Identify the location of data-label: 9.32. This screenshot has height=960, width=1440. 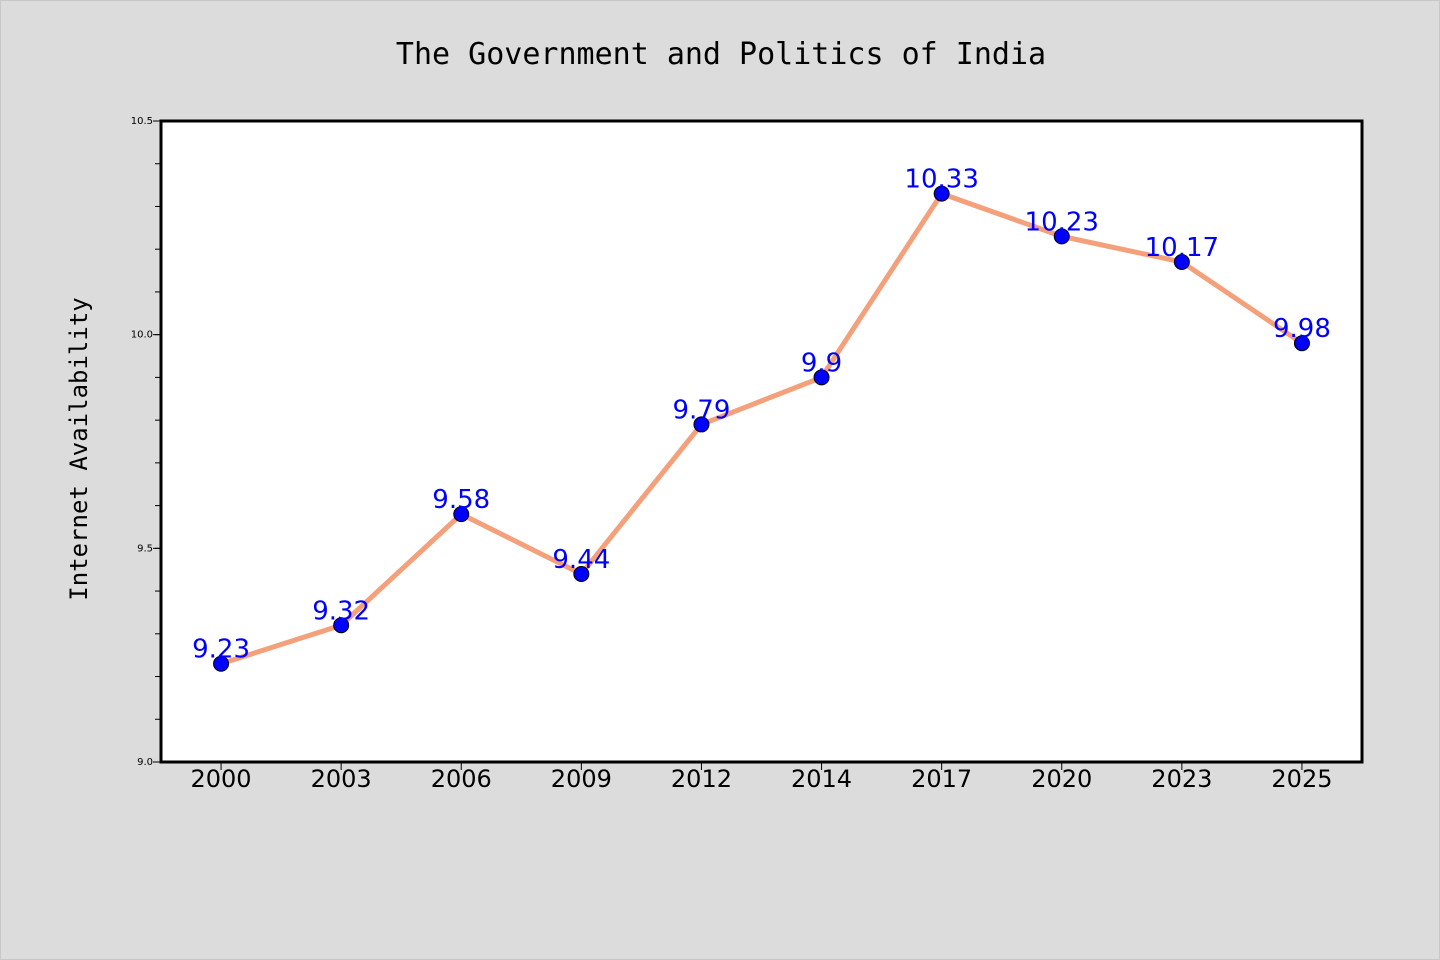
(341, 611).